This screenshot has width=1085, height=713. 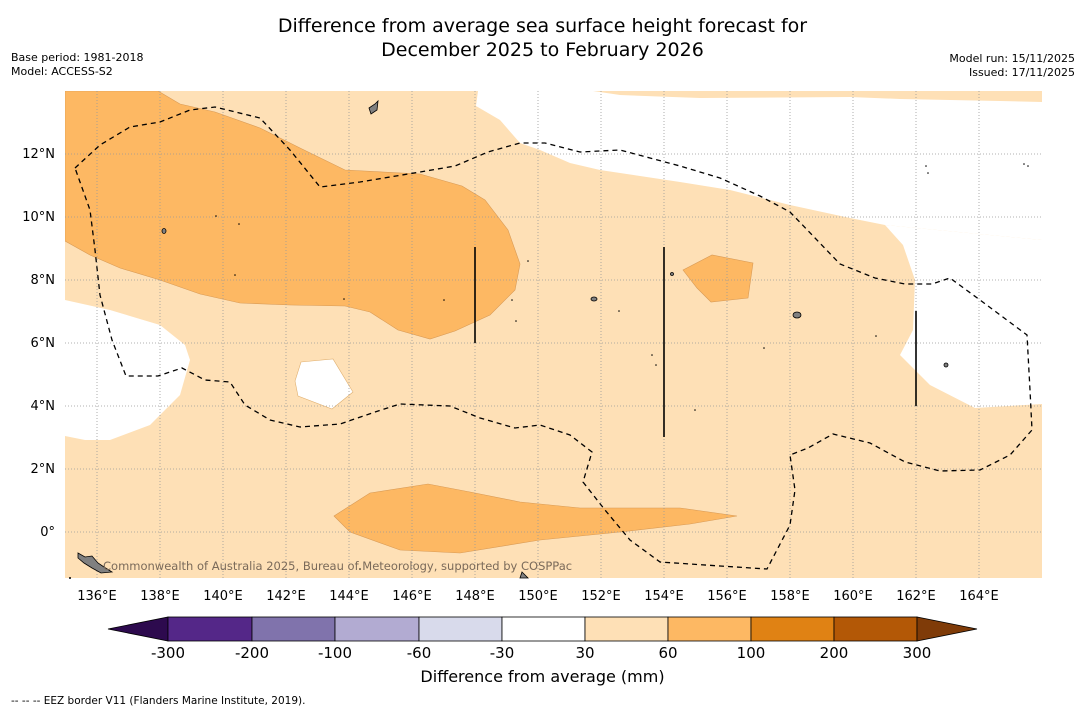 What do you see at coordinates (584, 653) in the screenshot?
I see `colorbar-tick: 30` at bounding box center [584, 653].